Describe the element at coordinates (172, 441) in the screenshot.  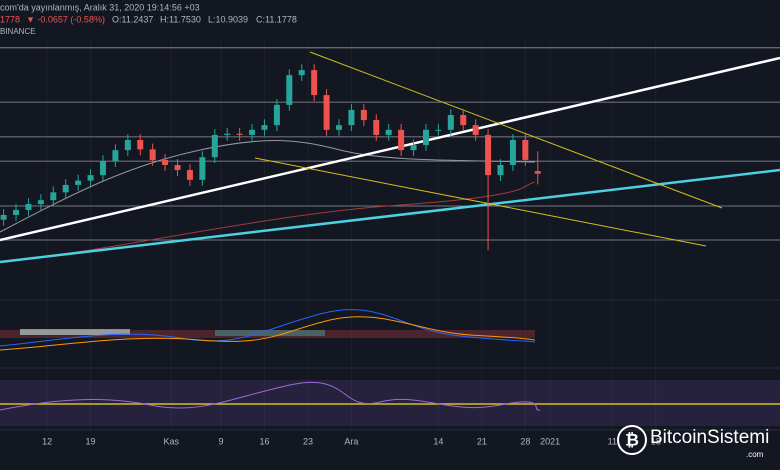
I see `x-tick-label: Kas` at that location.